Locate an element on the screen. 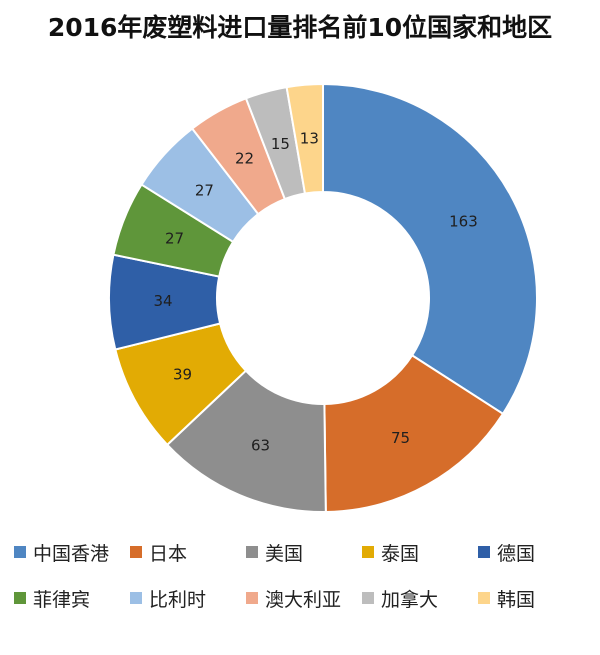 Image resolution: width=600 pixels, height=655 pixels. data-label-9: 15 is located at coordinates (280, 144).